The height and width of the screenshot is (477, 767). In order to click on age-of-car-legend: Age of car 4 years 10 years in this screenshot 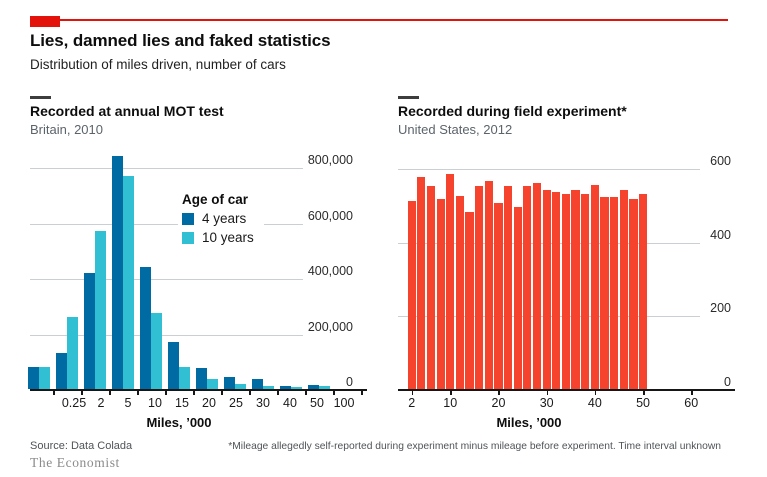, I will do `click(221, 219)`.